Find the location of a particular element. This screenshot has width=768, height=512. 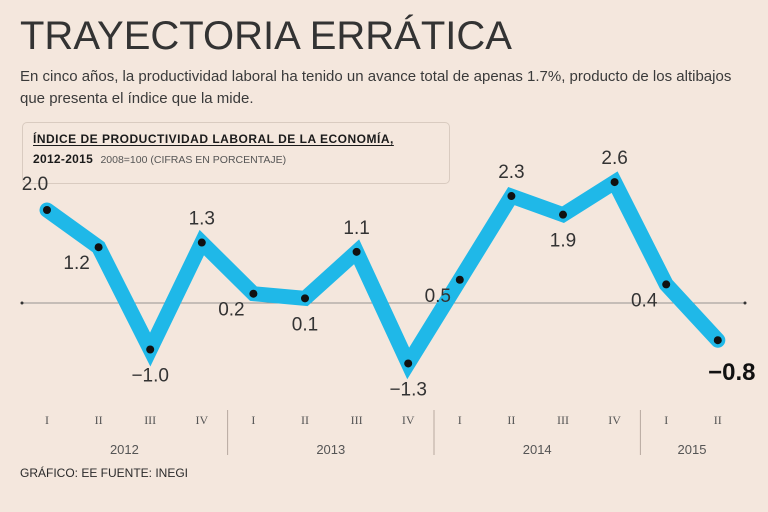

year-label: 2014 is located at coordinates (537, 449).